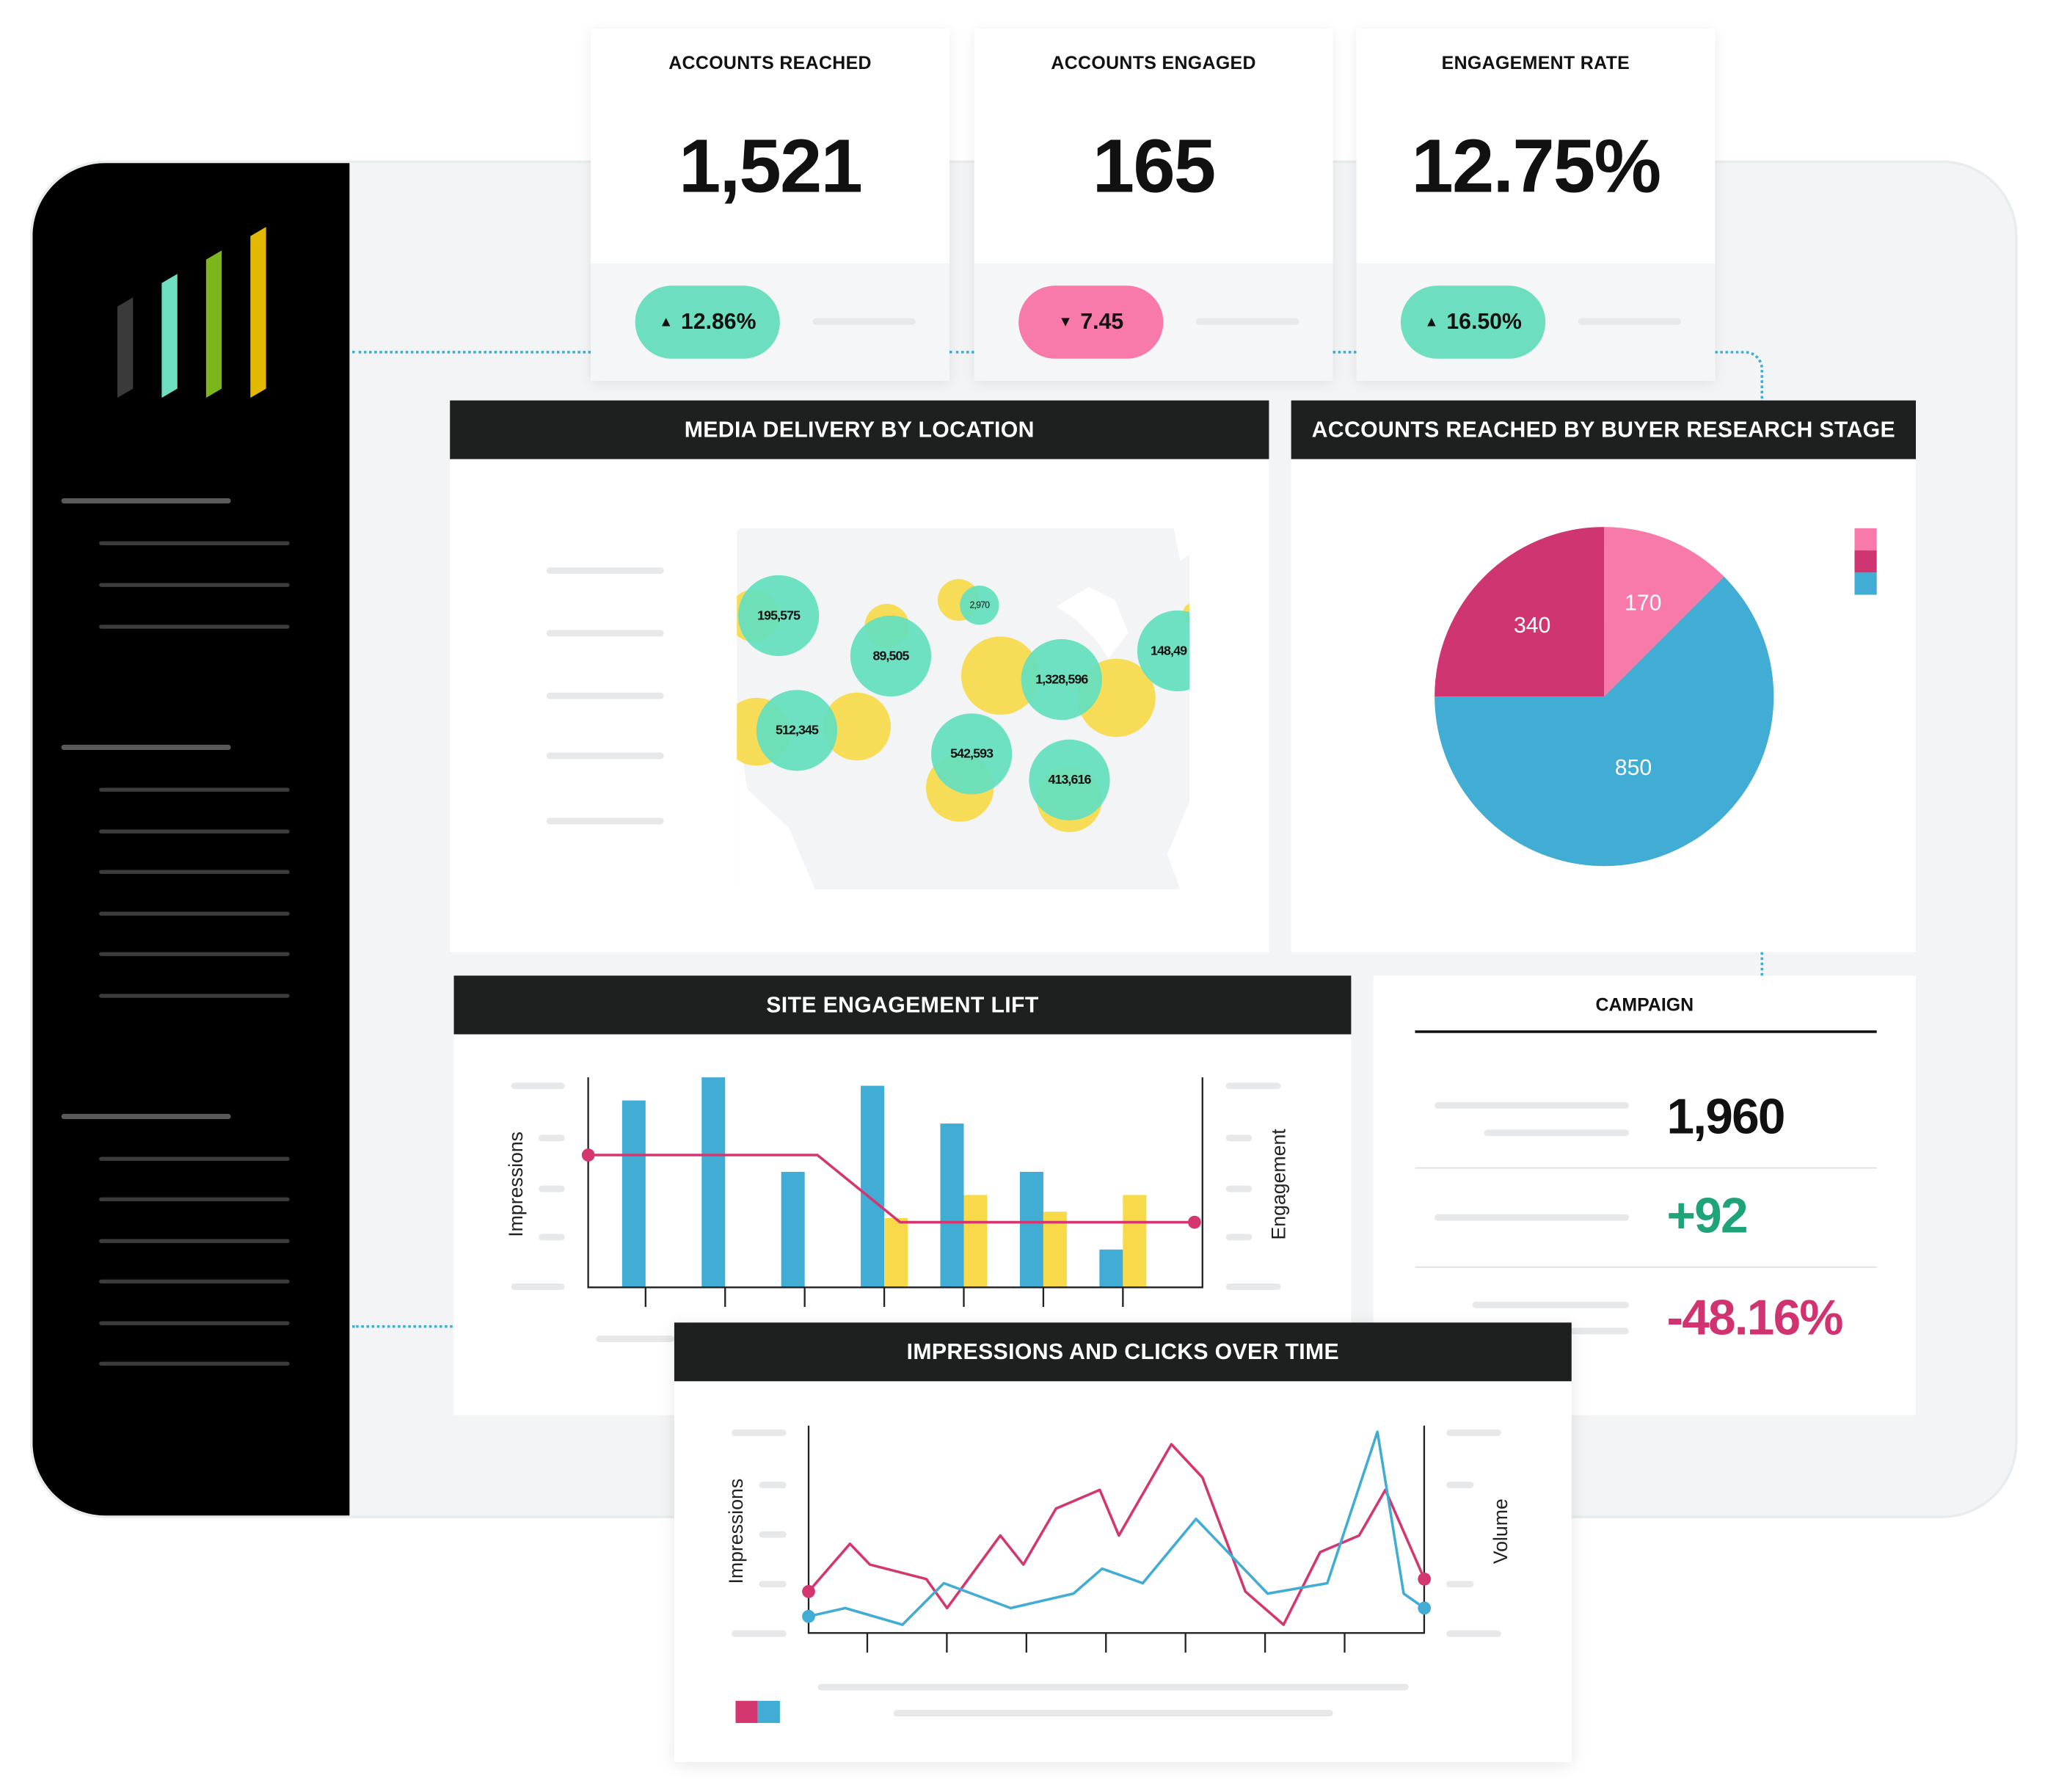  What do you see at coordinates (1532, 625) in the screenshot?
I see `pie-slice-label: 340` at bounding box center [1532, 625].